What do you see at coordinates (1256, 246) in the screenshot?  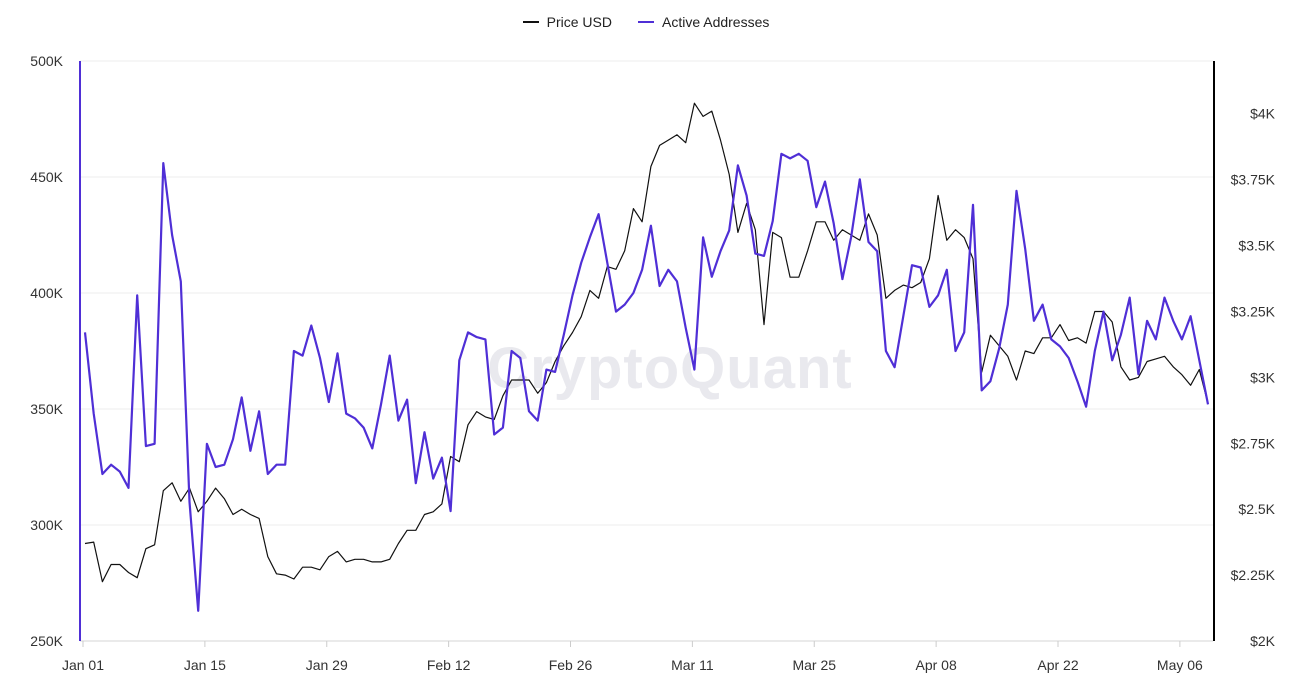 I see `y-right-tick-label: $3.5K` at bounding box center [1256, 246].